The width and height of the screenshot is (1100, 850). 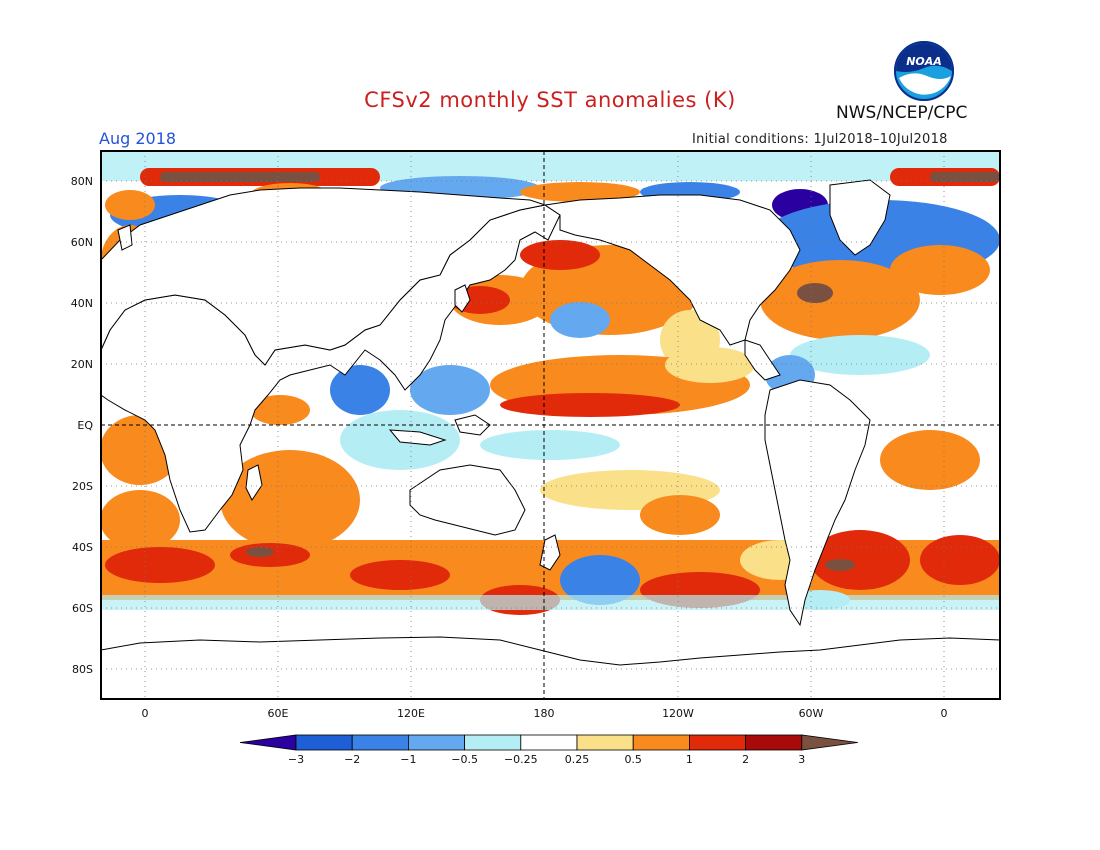 I want to click on forecast-month: Aug 2018, so click(x=138, y=138).